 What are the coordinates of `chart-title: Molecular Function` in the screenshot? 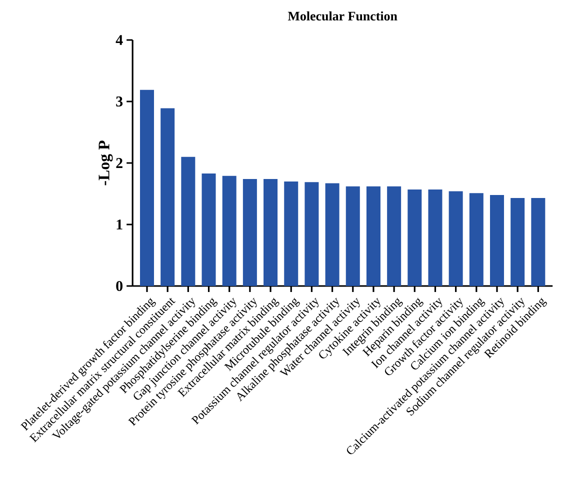 It's located at (343, 15).